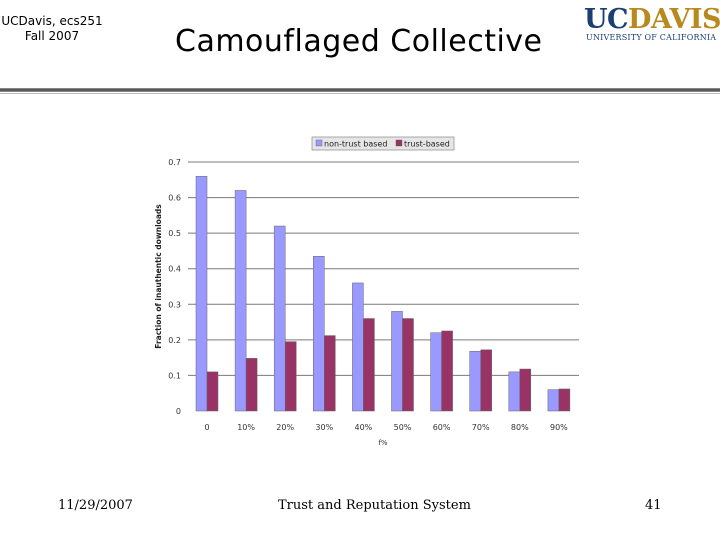  What do you see at coordinates (651, 37) in the screenshot?
I see `logo-subtitle: UNIVERSITY OF CALIFORNIA` at bounding box center [651, 37].